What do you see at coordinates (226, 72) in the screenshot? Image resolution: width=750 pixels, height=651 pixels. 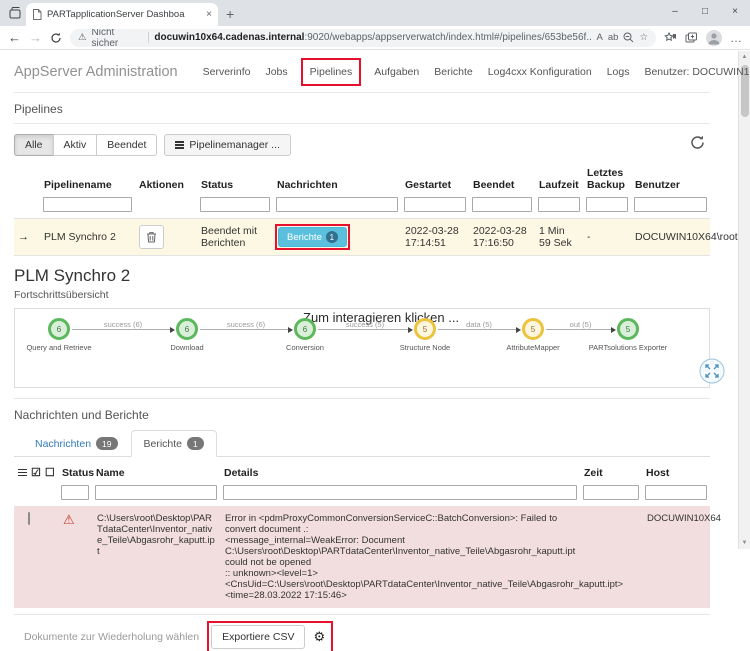 I see `nav-item-serverinfo: Serverinfo` at bounding box center [226, 72].